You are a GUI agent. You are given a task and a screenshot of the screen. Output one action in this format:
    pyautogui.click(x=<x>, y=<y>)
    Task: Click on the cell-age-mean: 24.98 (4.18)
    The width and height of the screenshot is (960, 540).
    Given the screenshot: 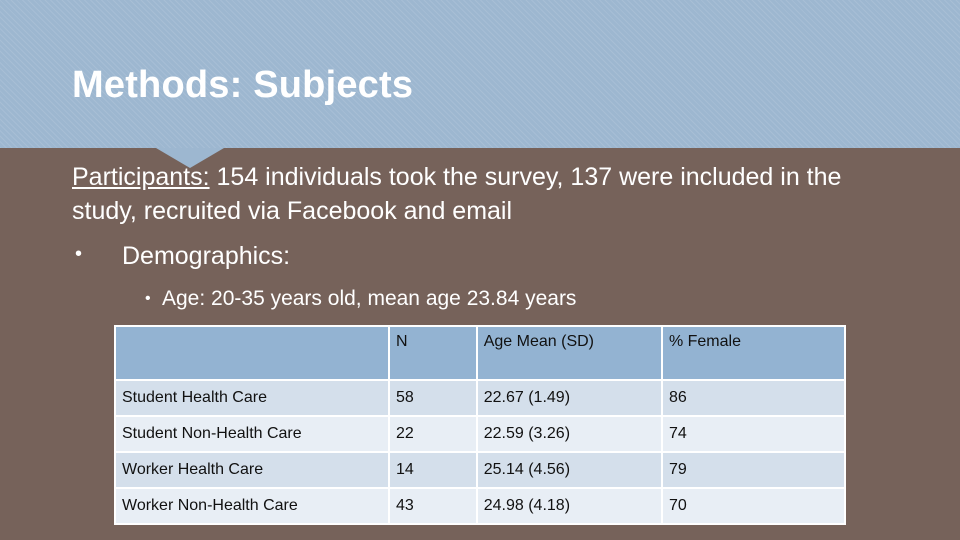 What is the action you would take?
    pyautogui.click(x=569, y=506)
    